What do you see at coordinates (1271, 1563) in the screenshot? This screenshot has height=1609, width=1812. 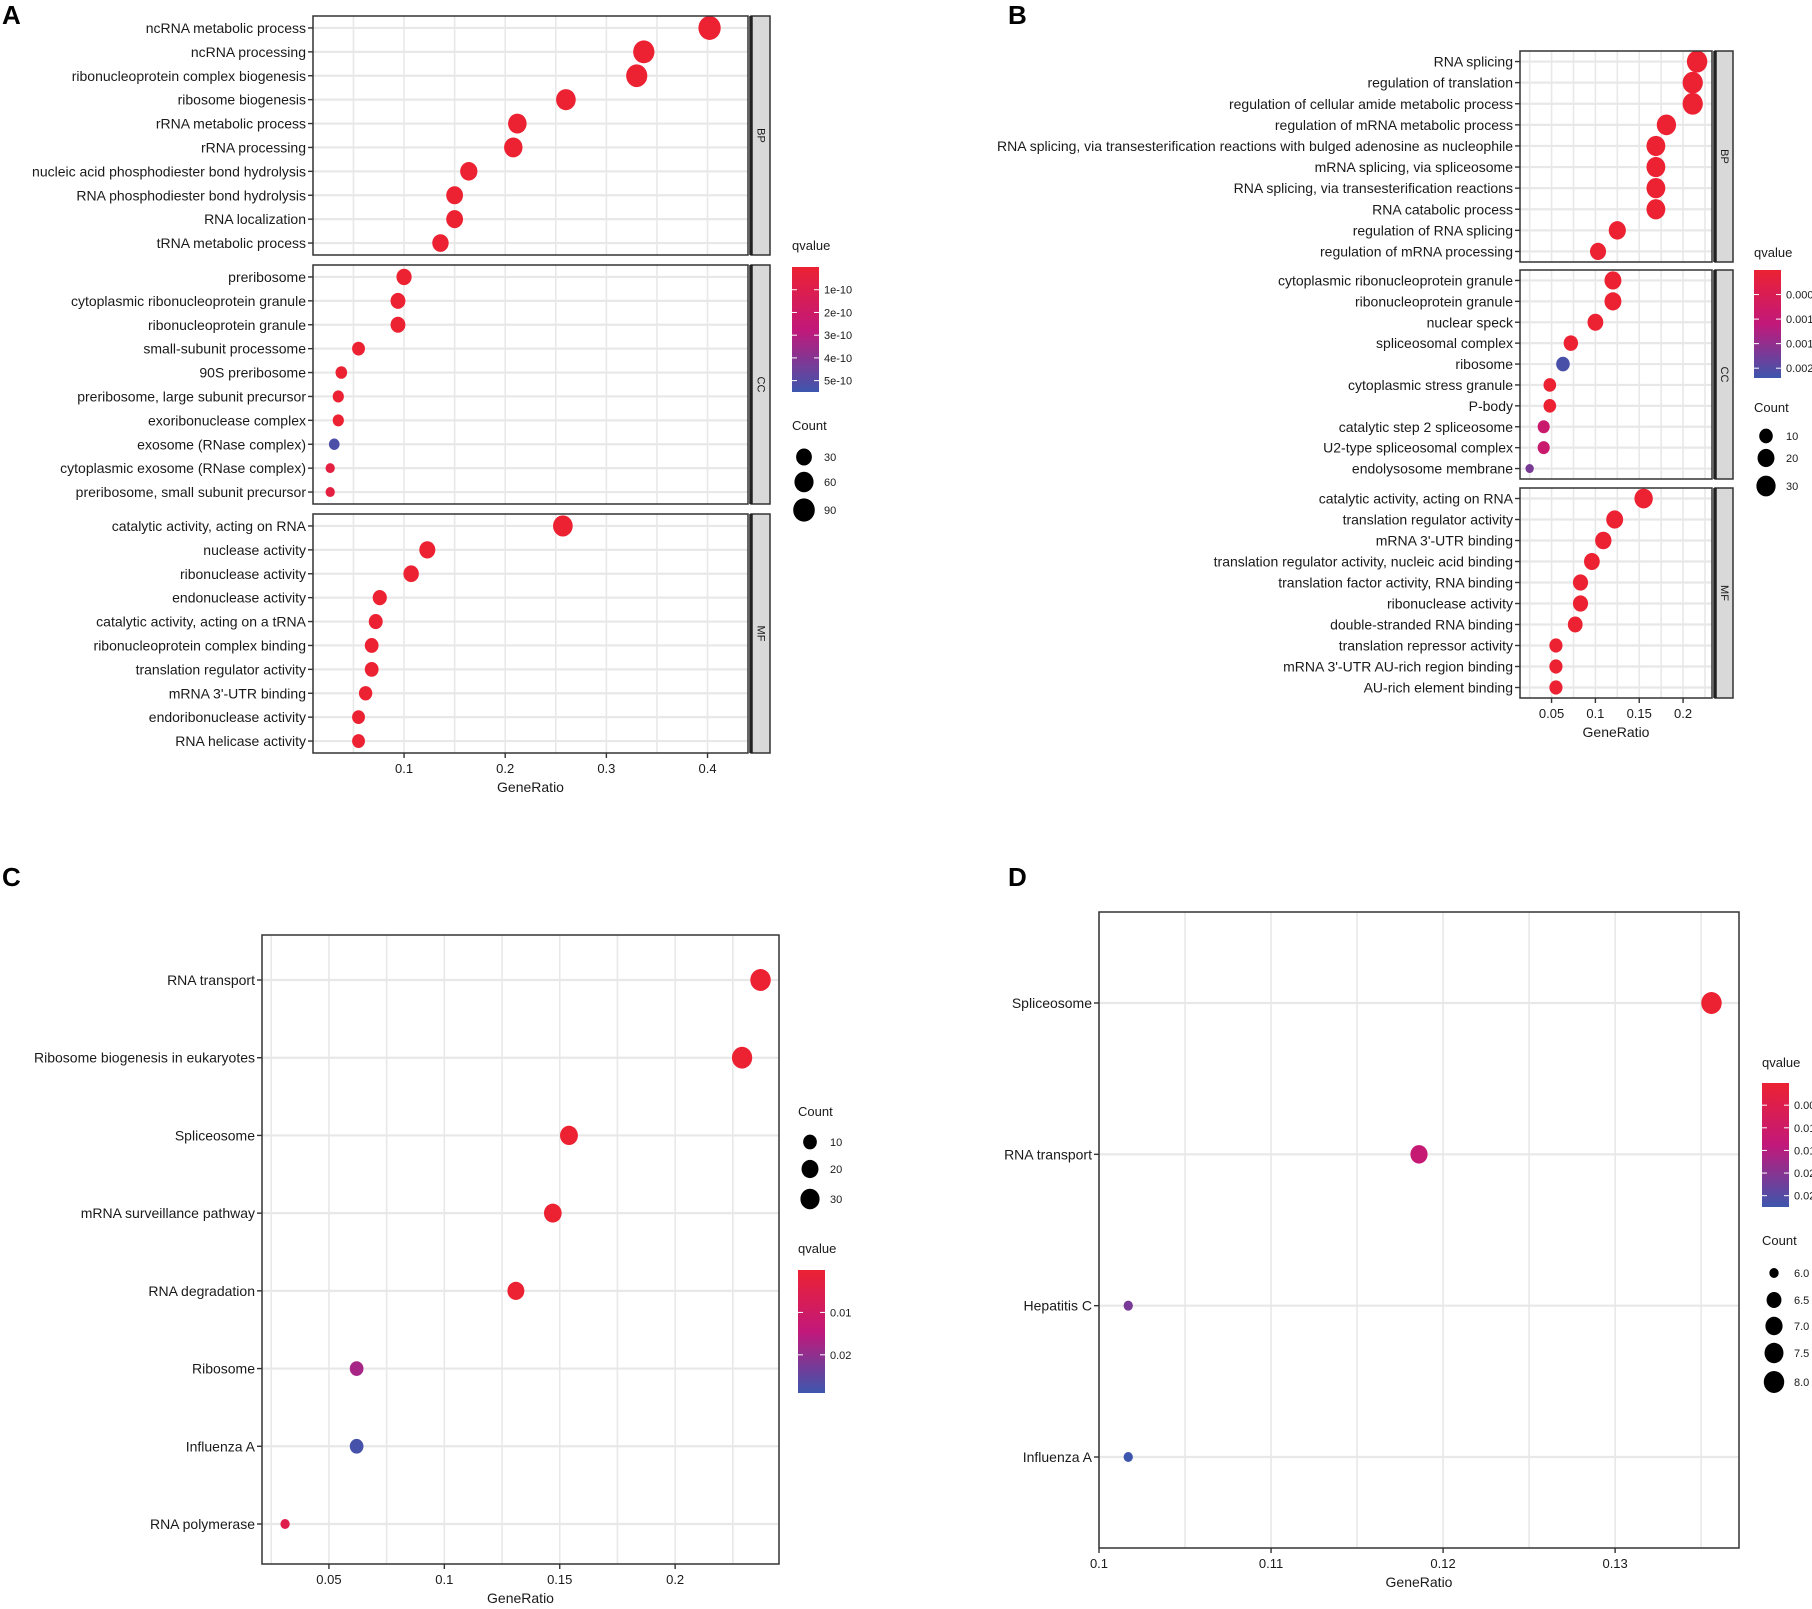 I see `panel-d-x-tick-label: 0.11` at bounding box center [1271, 1563].